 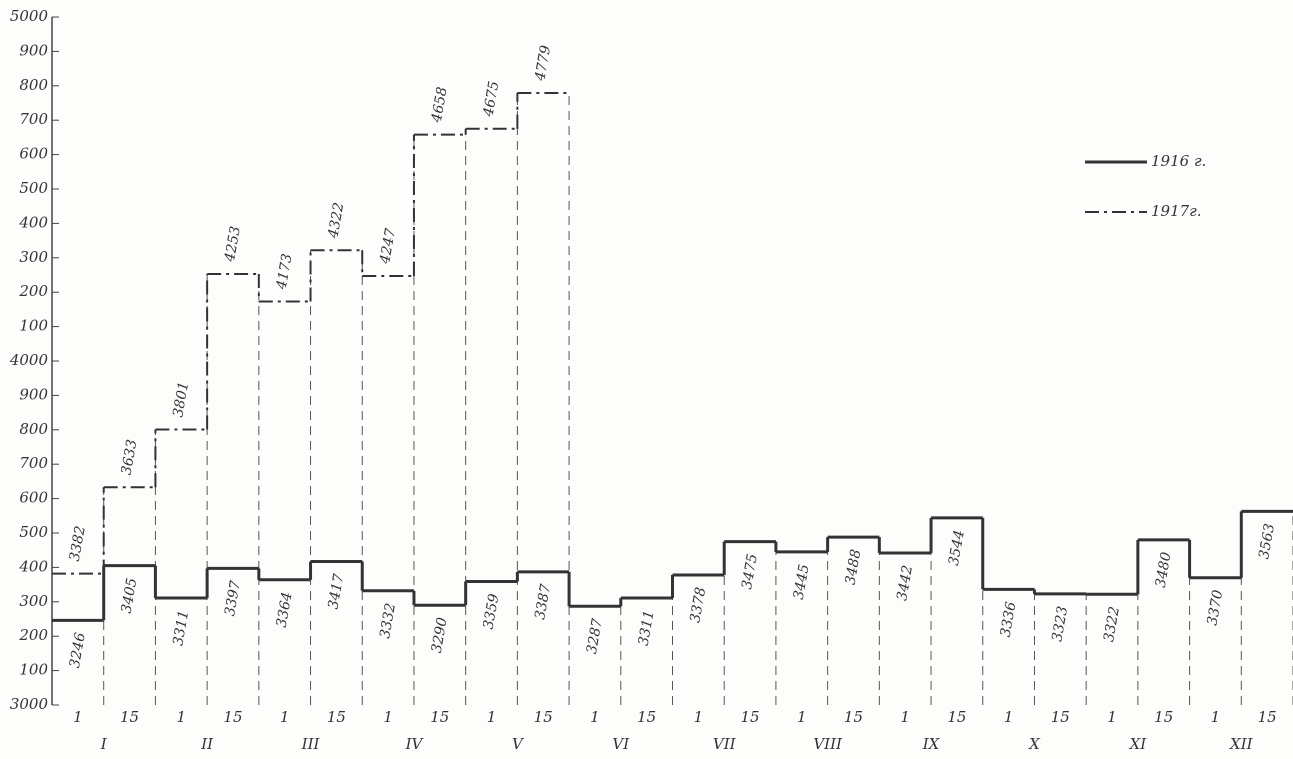 What do you see at coordinates (181, 400) in the screenshot?
I see `data-label: 3801` at bounding box center [181, 400].